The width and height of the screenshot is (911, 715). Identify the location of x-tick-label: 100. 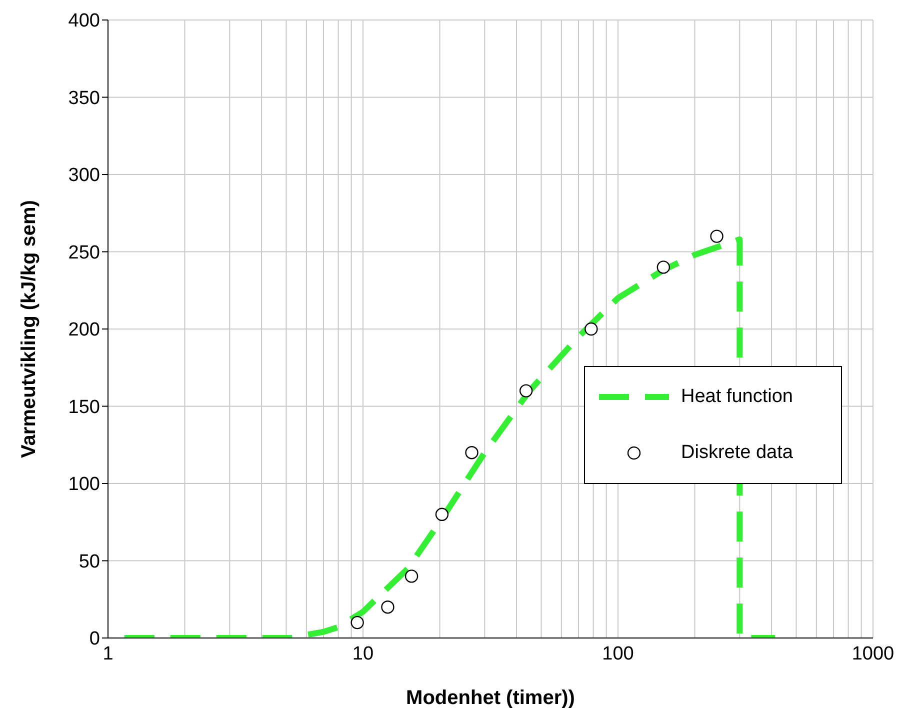
(618, 653).